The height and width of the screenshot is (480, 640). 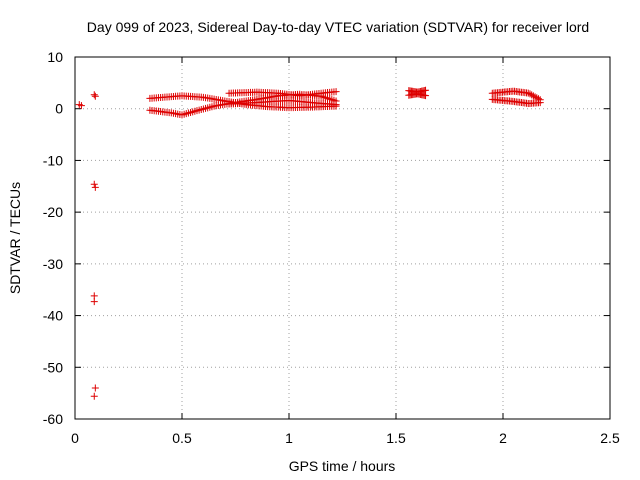 I want to click on y-axis-label: SDTVAR / TECUs, so click(x=15, y=238).